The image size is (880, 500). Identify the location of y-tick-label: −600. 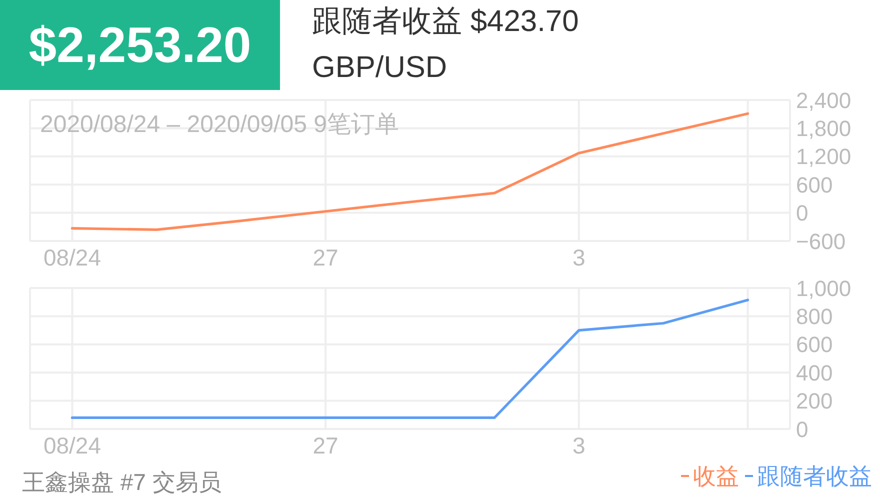
(821, 241).